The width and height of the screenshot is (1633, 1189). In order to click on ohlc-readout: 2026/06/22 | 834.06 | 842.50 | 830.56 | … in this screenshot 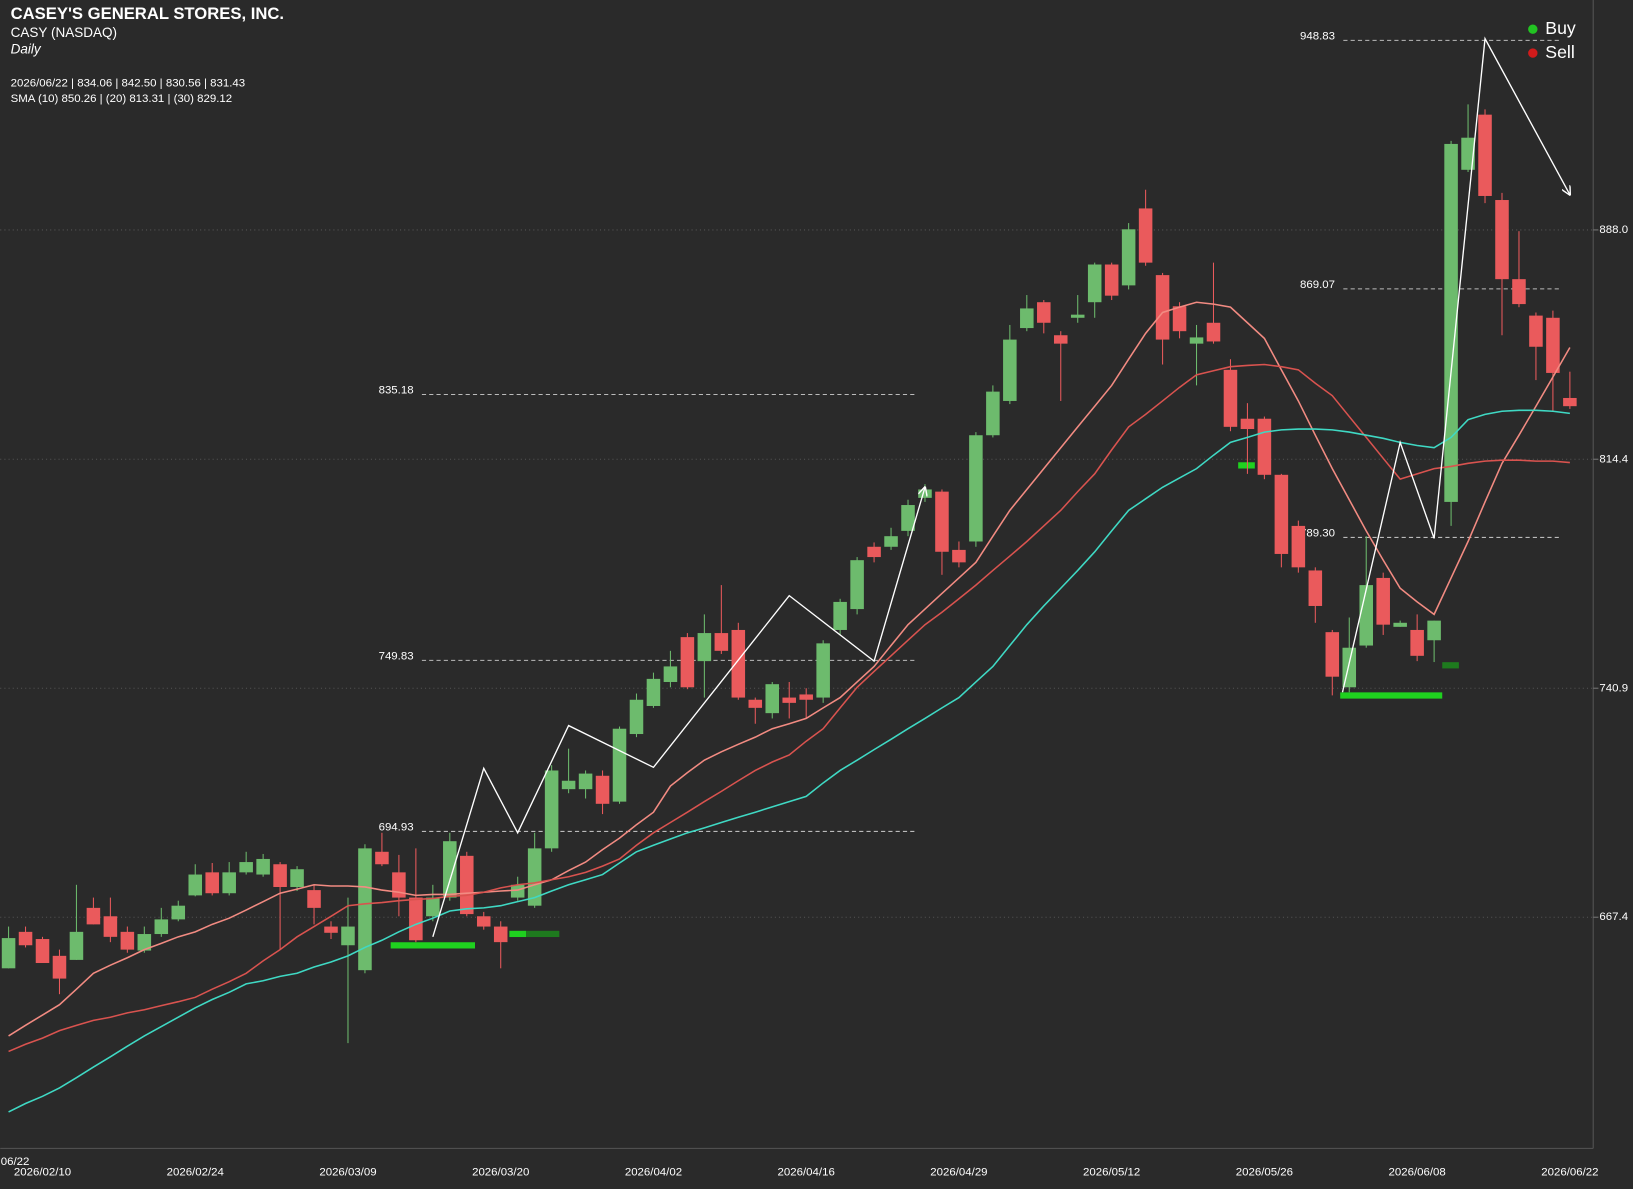, I will do `click(128, 83)`.